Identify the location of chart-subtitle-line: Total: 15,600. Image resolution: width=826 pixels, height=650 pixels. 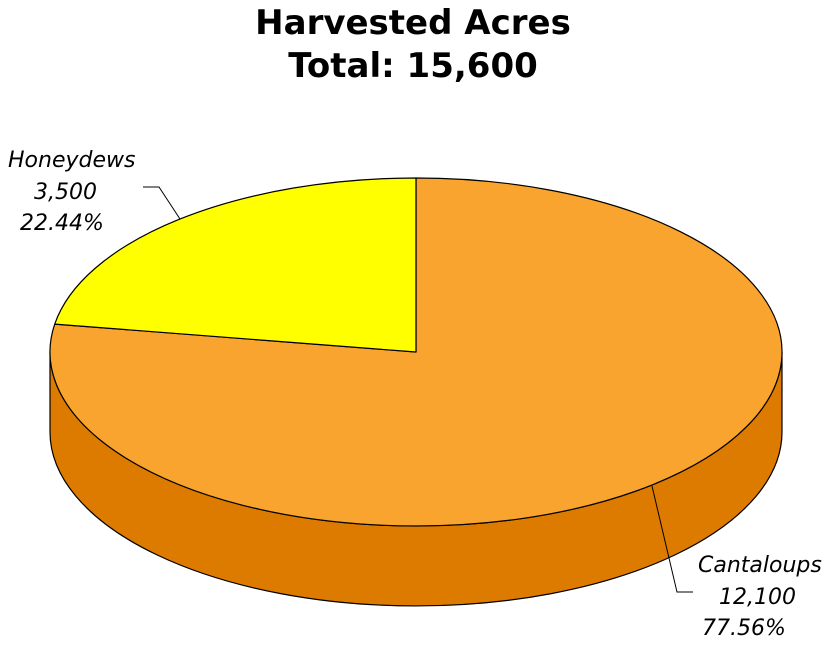
(413, 66).